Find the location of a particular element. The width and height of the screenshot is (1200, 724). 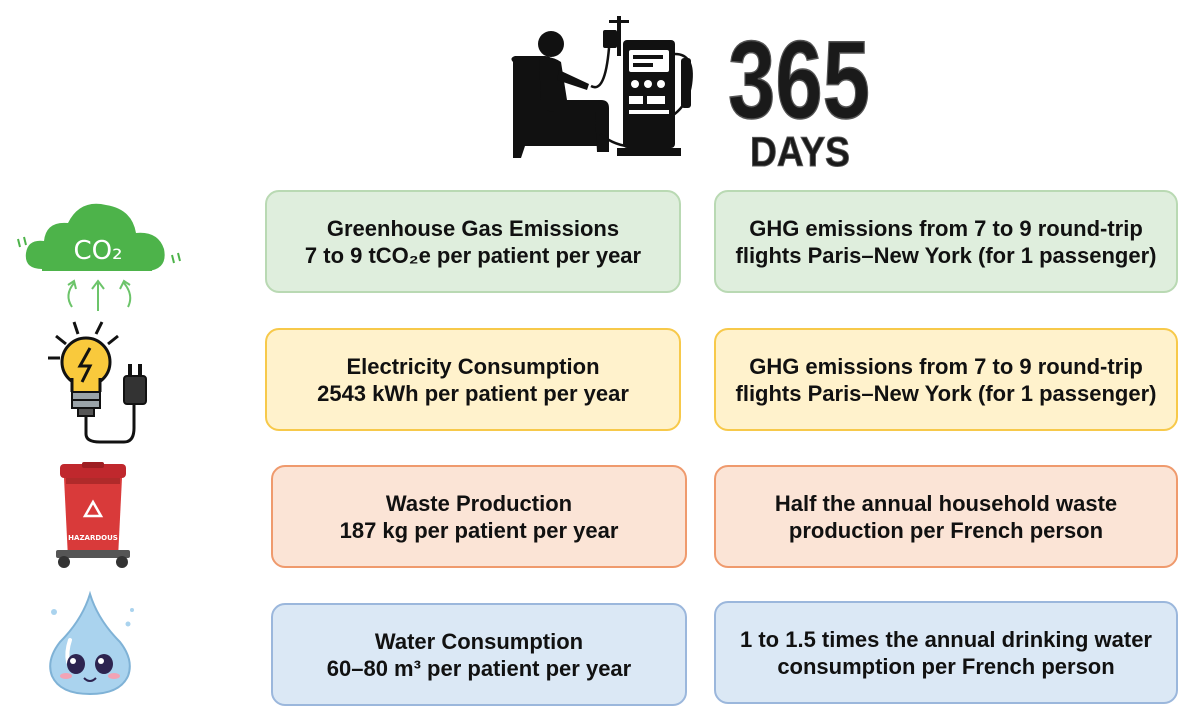

metric-title: Greenhouse Gas Emissions is located at coordinates (473, 228).